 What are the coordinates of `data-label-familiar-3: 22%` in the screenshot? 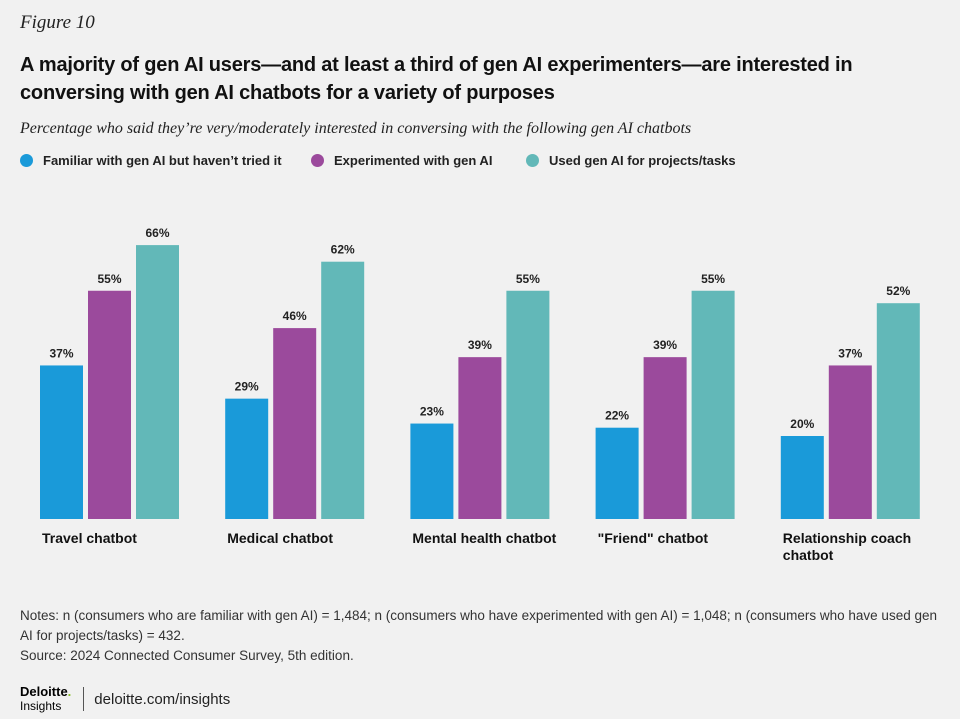 It's located at (617, 416).